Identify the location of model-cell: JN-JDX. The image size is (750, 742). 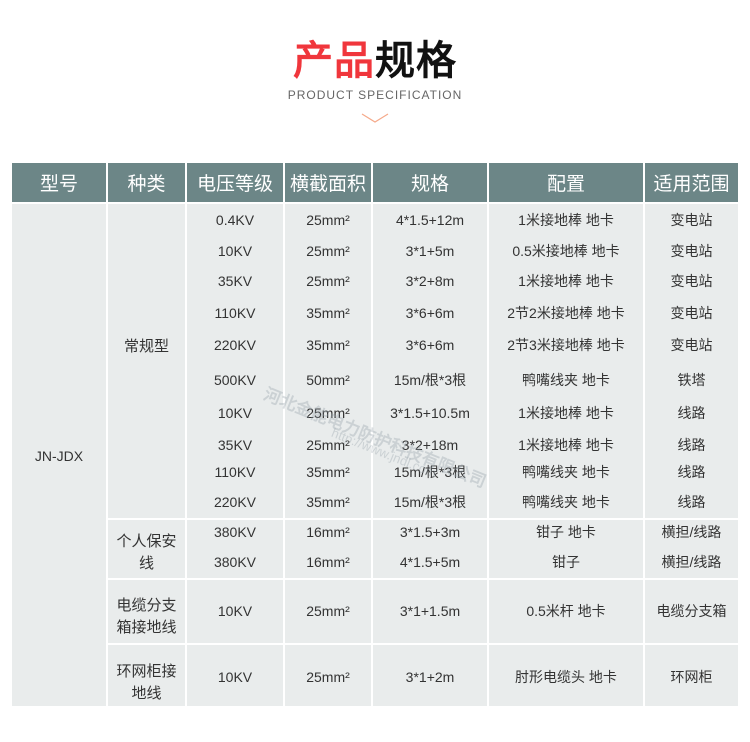
(59, 455).